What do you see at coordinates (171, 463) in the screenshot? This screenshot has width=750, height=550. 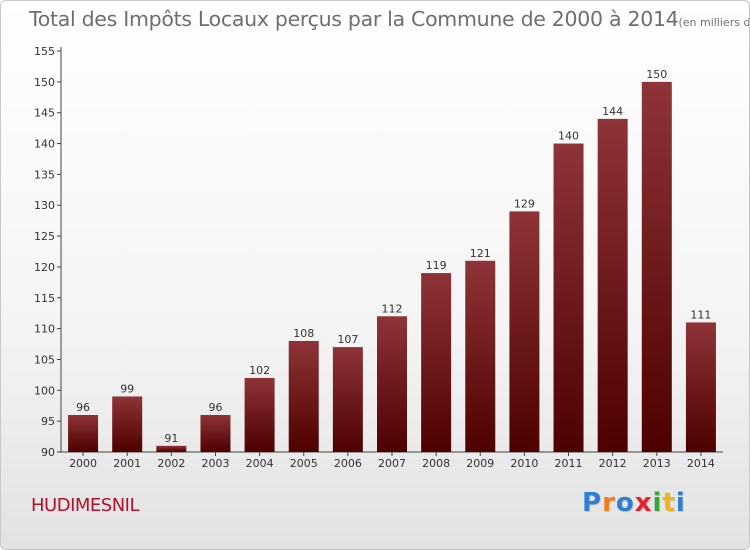 I see `x-tick-label: 2002` at bounding box center [171, 463].